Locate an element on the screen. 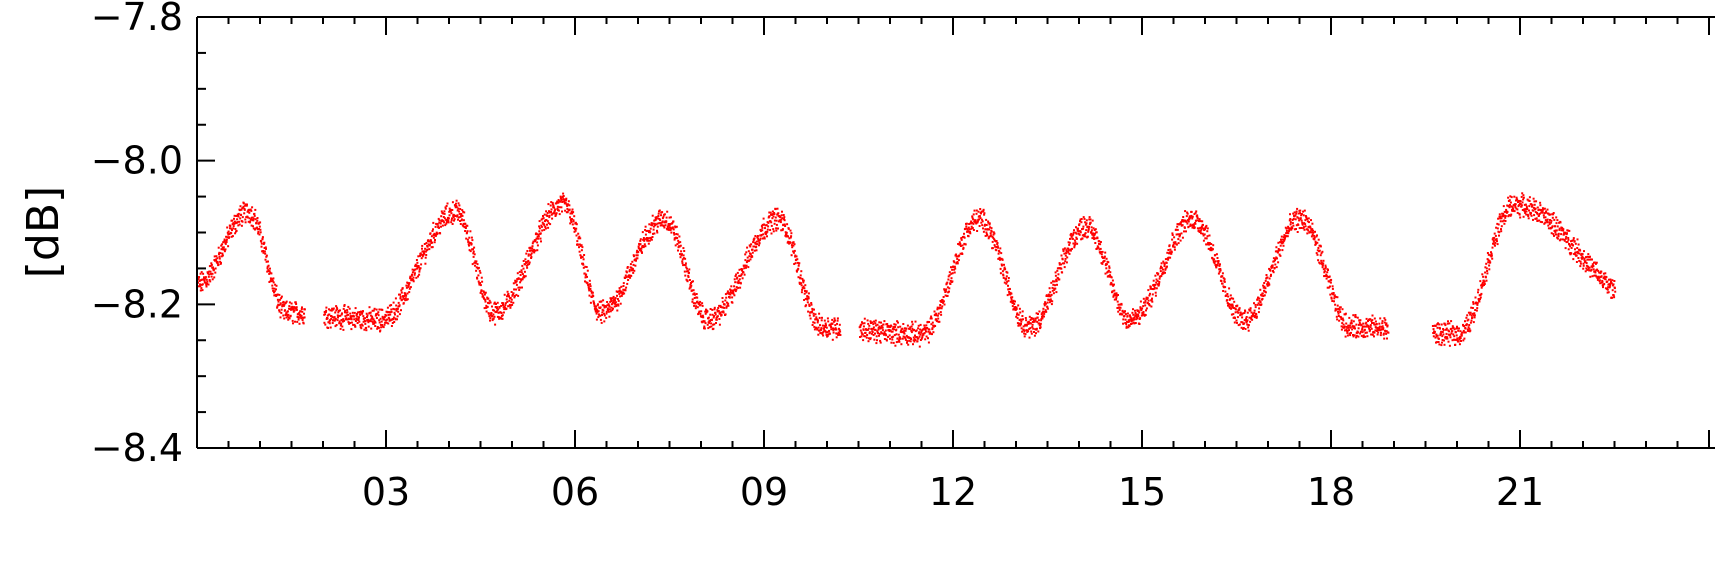 The width and height of the screenshot is (1715, 575). x-tick-label: 18 is located at coordinates (1331, 492).